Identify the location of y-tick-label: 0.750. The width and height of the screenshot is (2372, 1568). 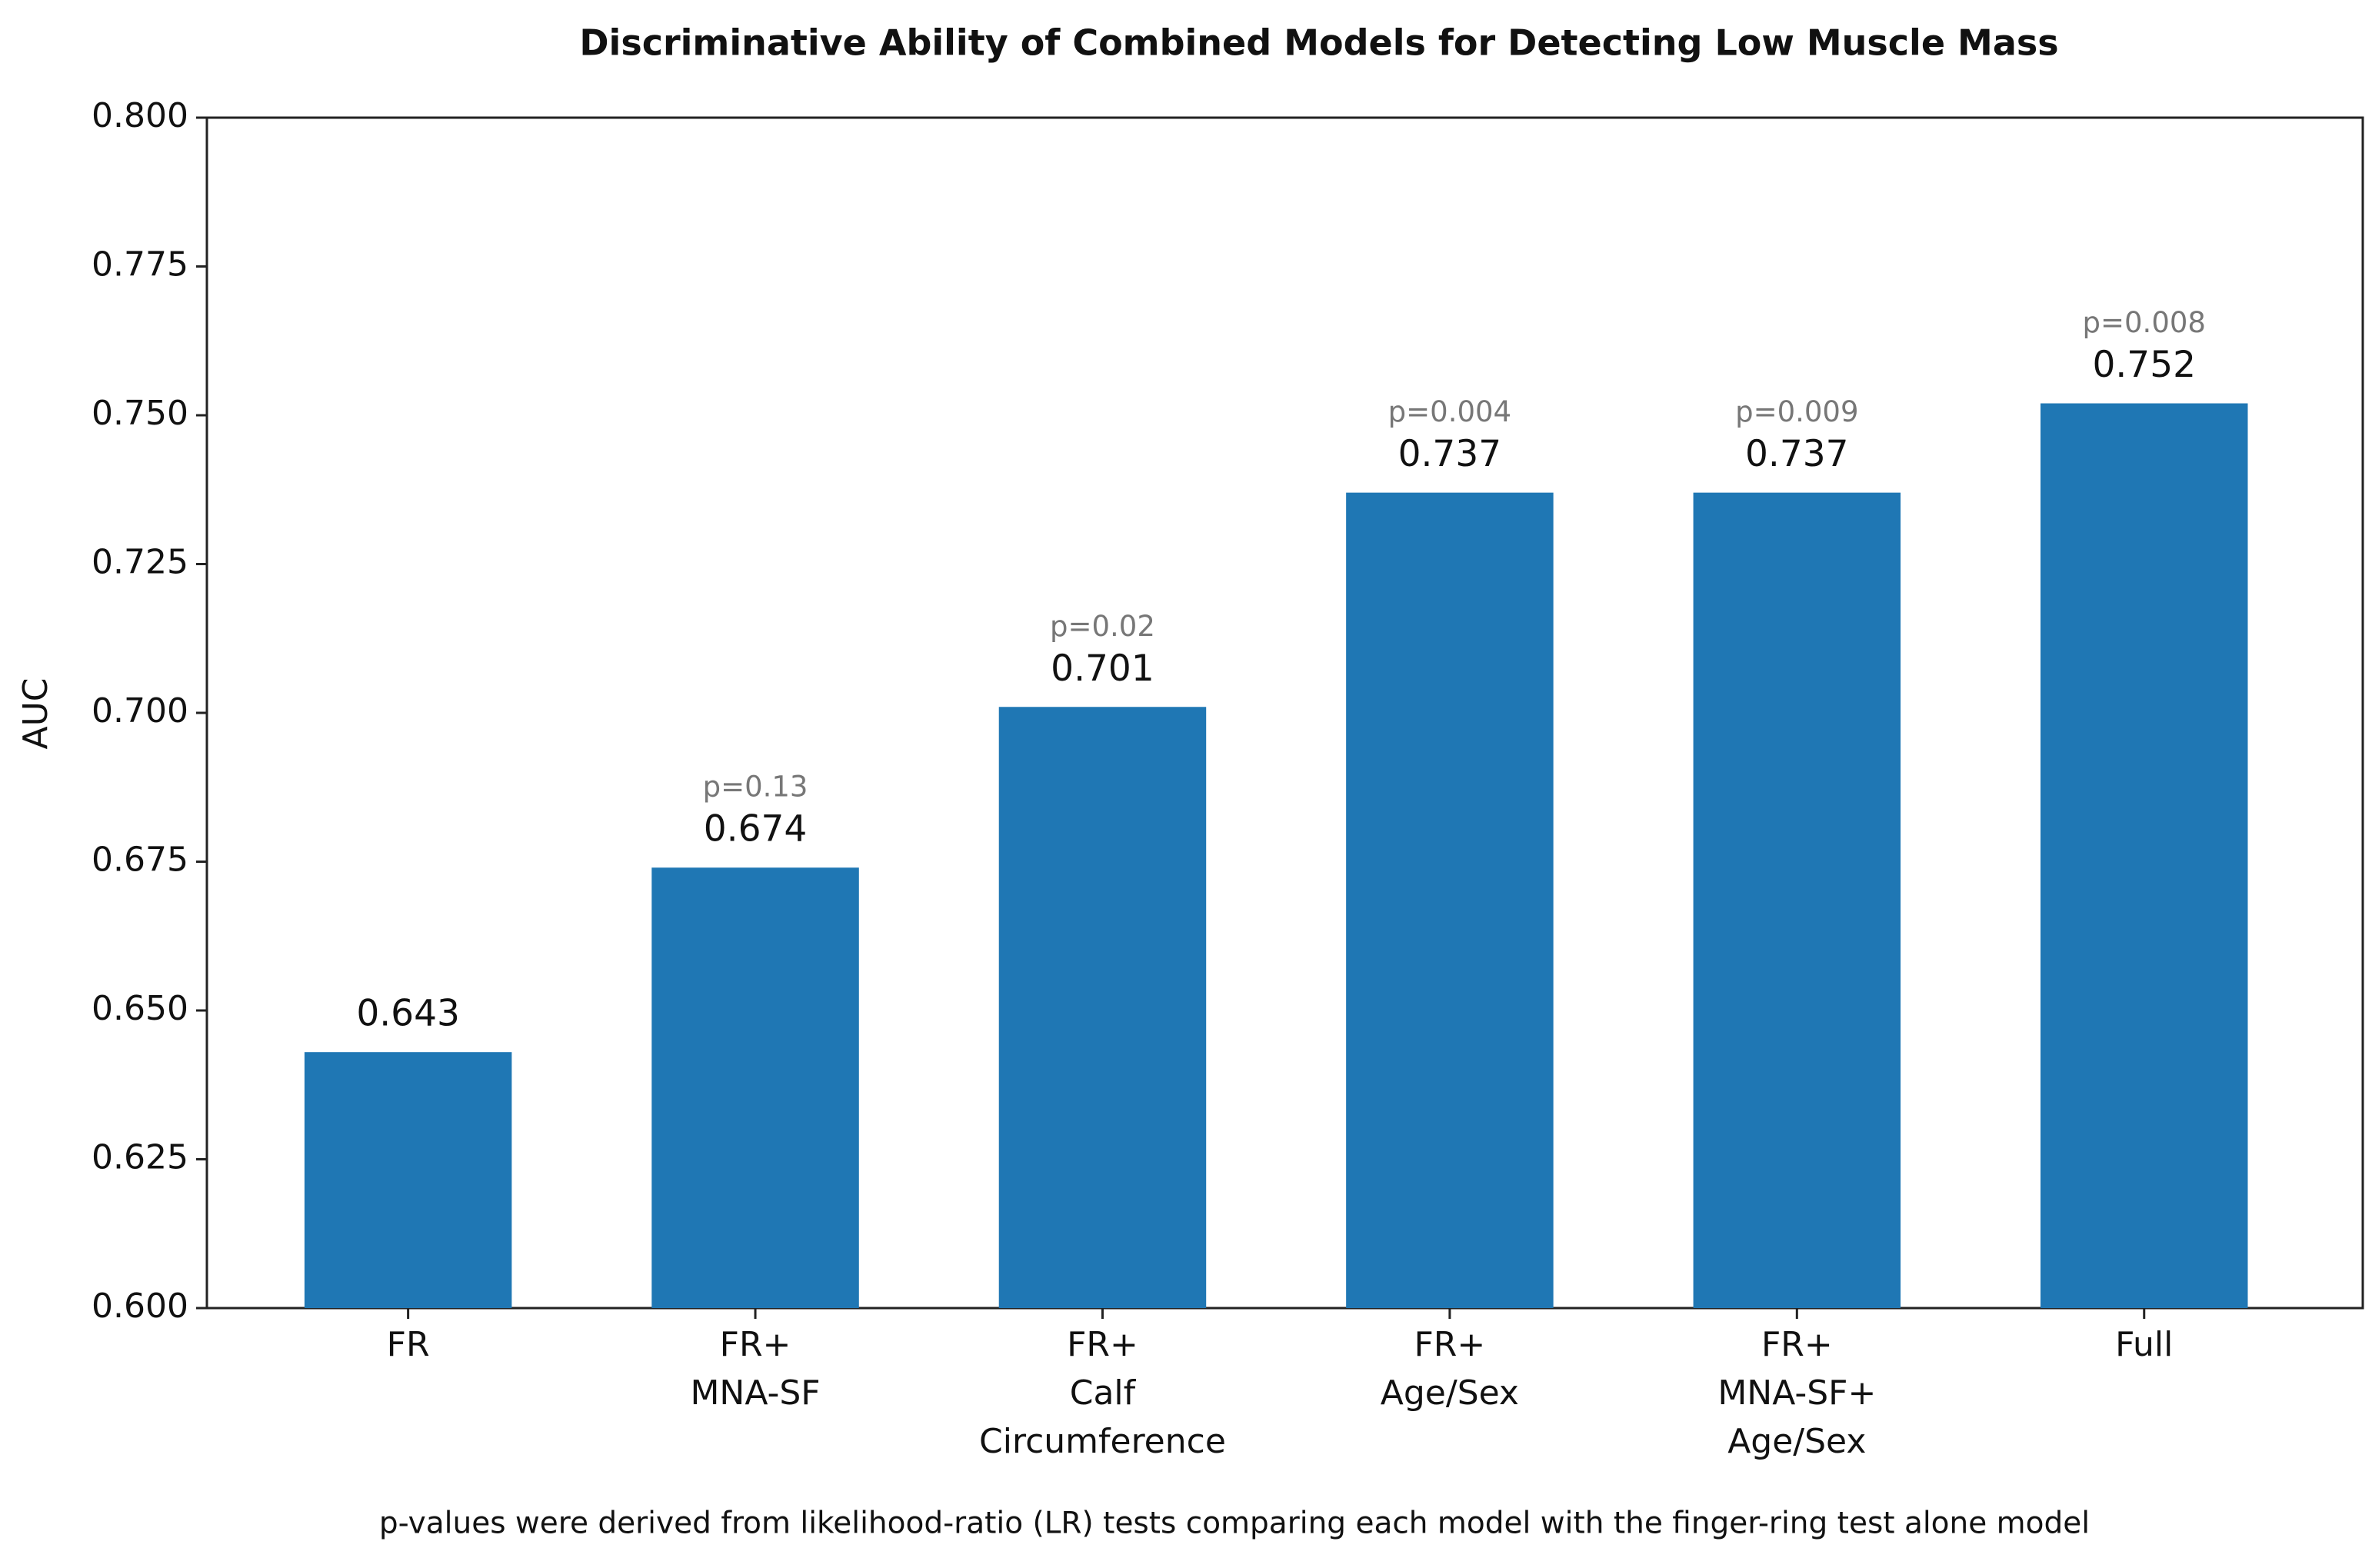
(140, 414).